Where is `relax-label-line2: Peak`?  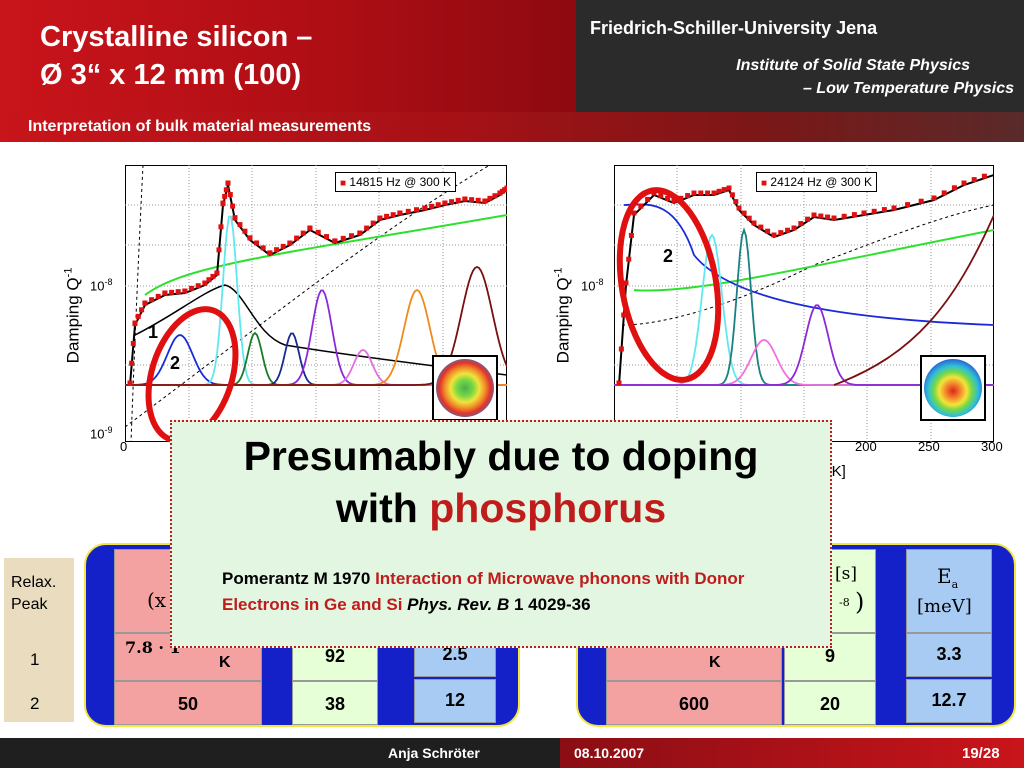
relax-label-line2: Peak is located at coordinates (29, 604).